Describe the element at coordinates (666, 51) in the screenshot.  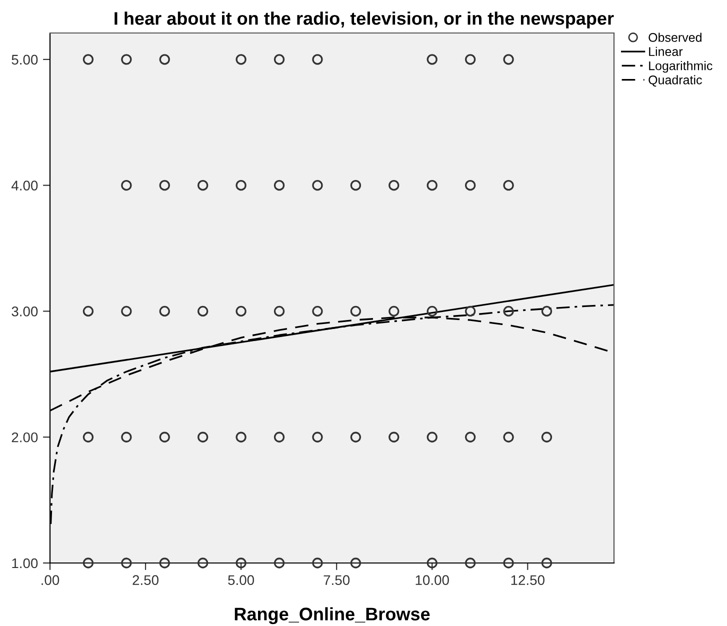
I see `legend-label: Linear` at that location.